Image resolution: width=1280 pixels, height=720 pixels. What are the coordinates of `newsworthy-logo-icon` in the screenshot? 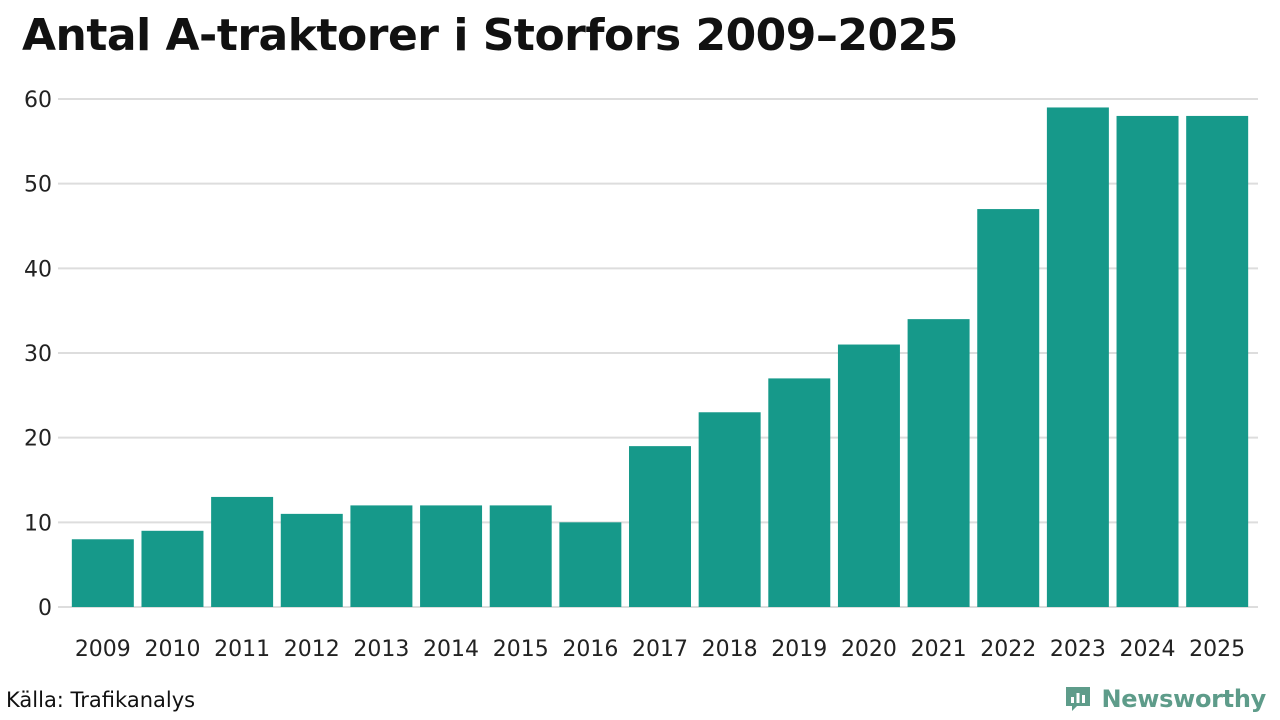 It's located at (1078, 699).